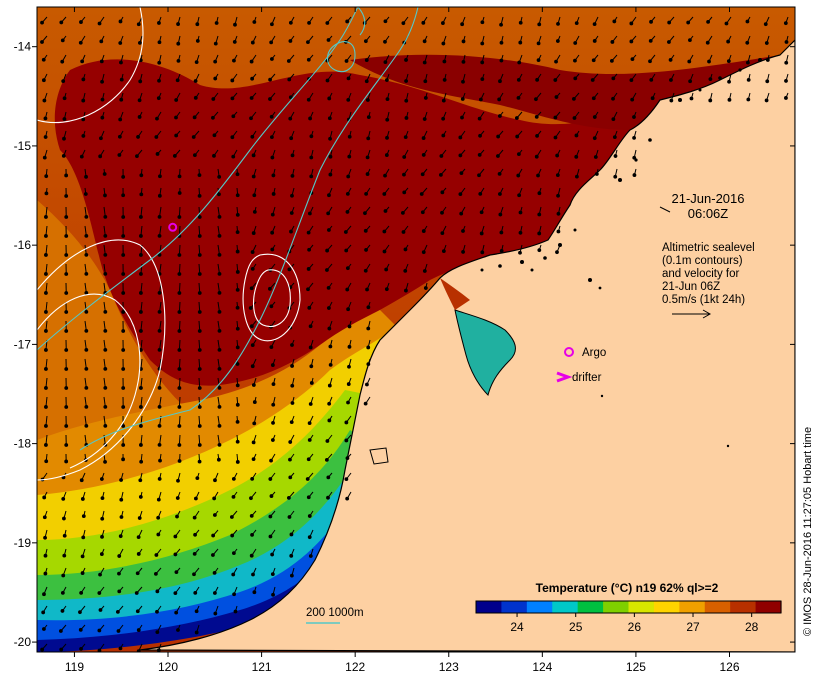 This screenshot has width=820, height=685. What do you see at coordinates (23, 642) in the screenshot?
I see `y-tick-label: -20` at bounding box center [23, 642].